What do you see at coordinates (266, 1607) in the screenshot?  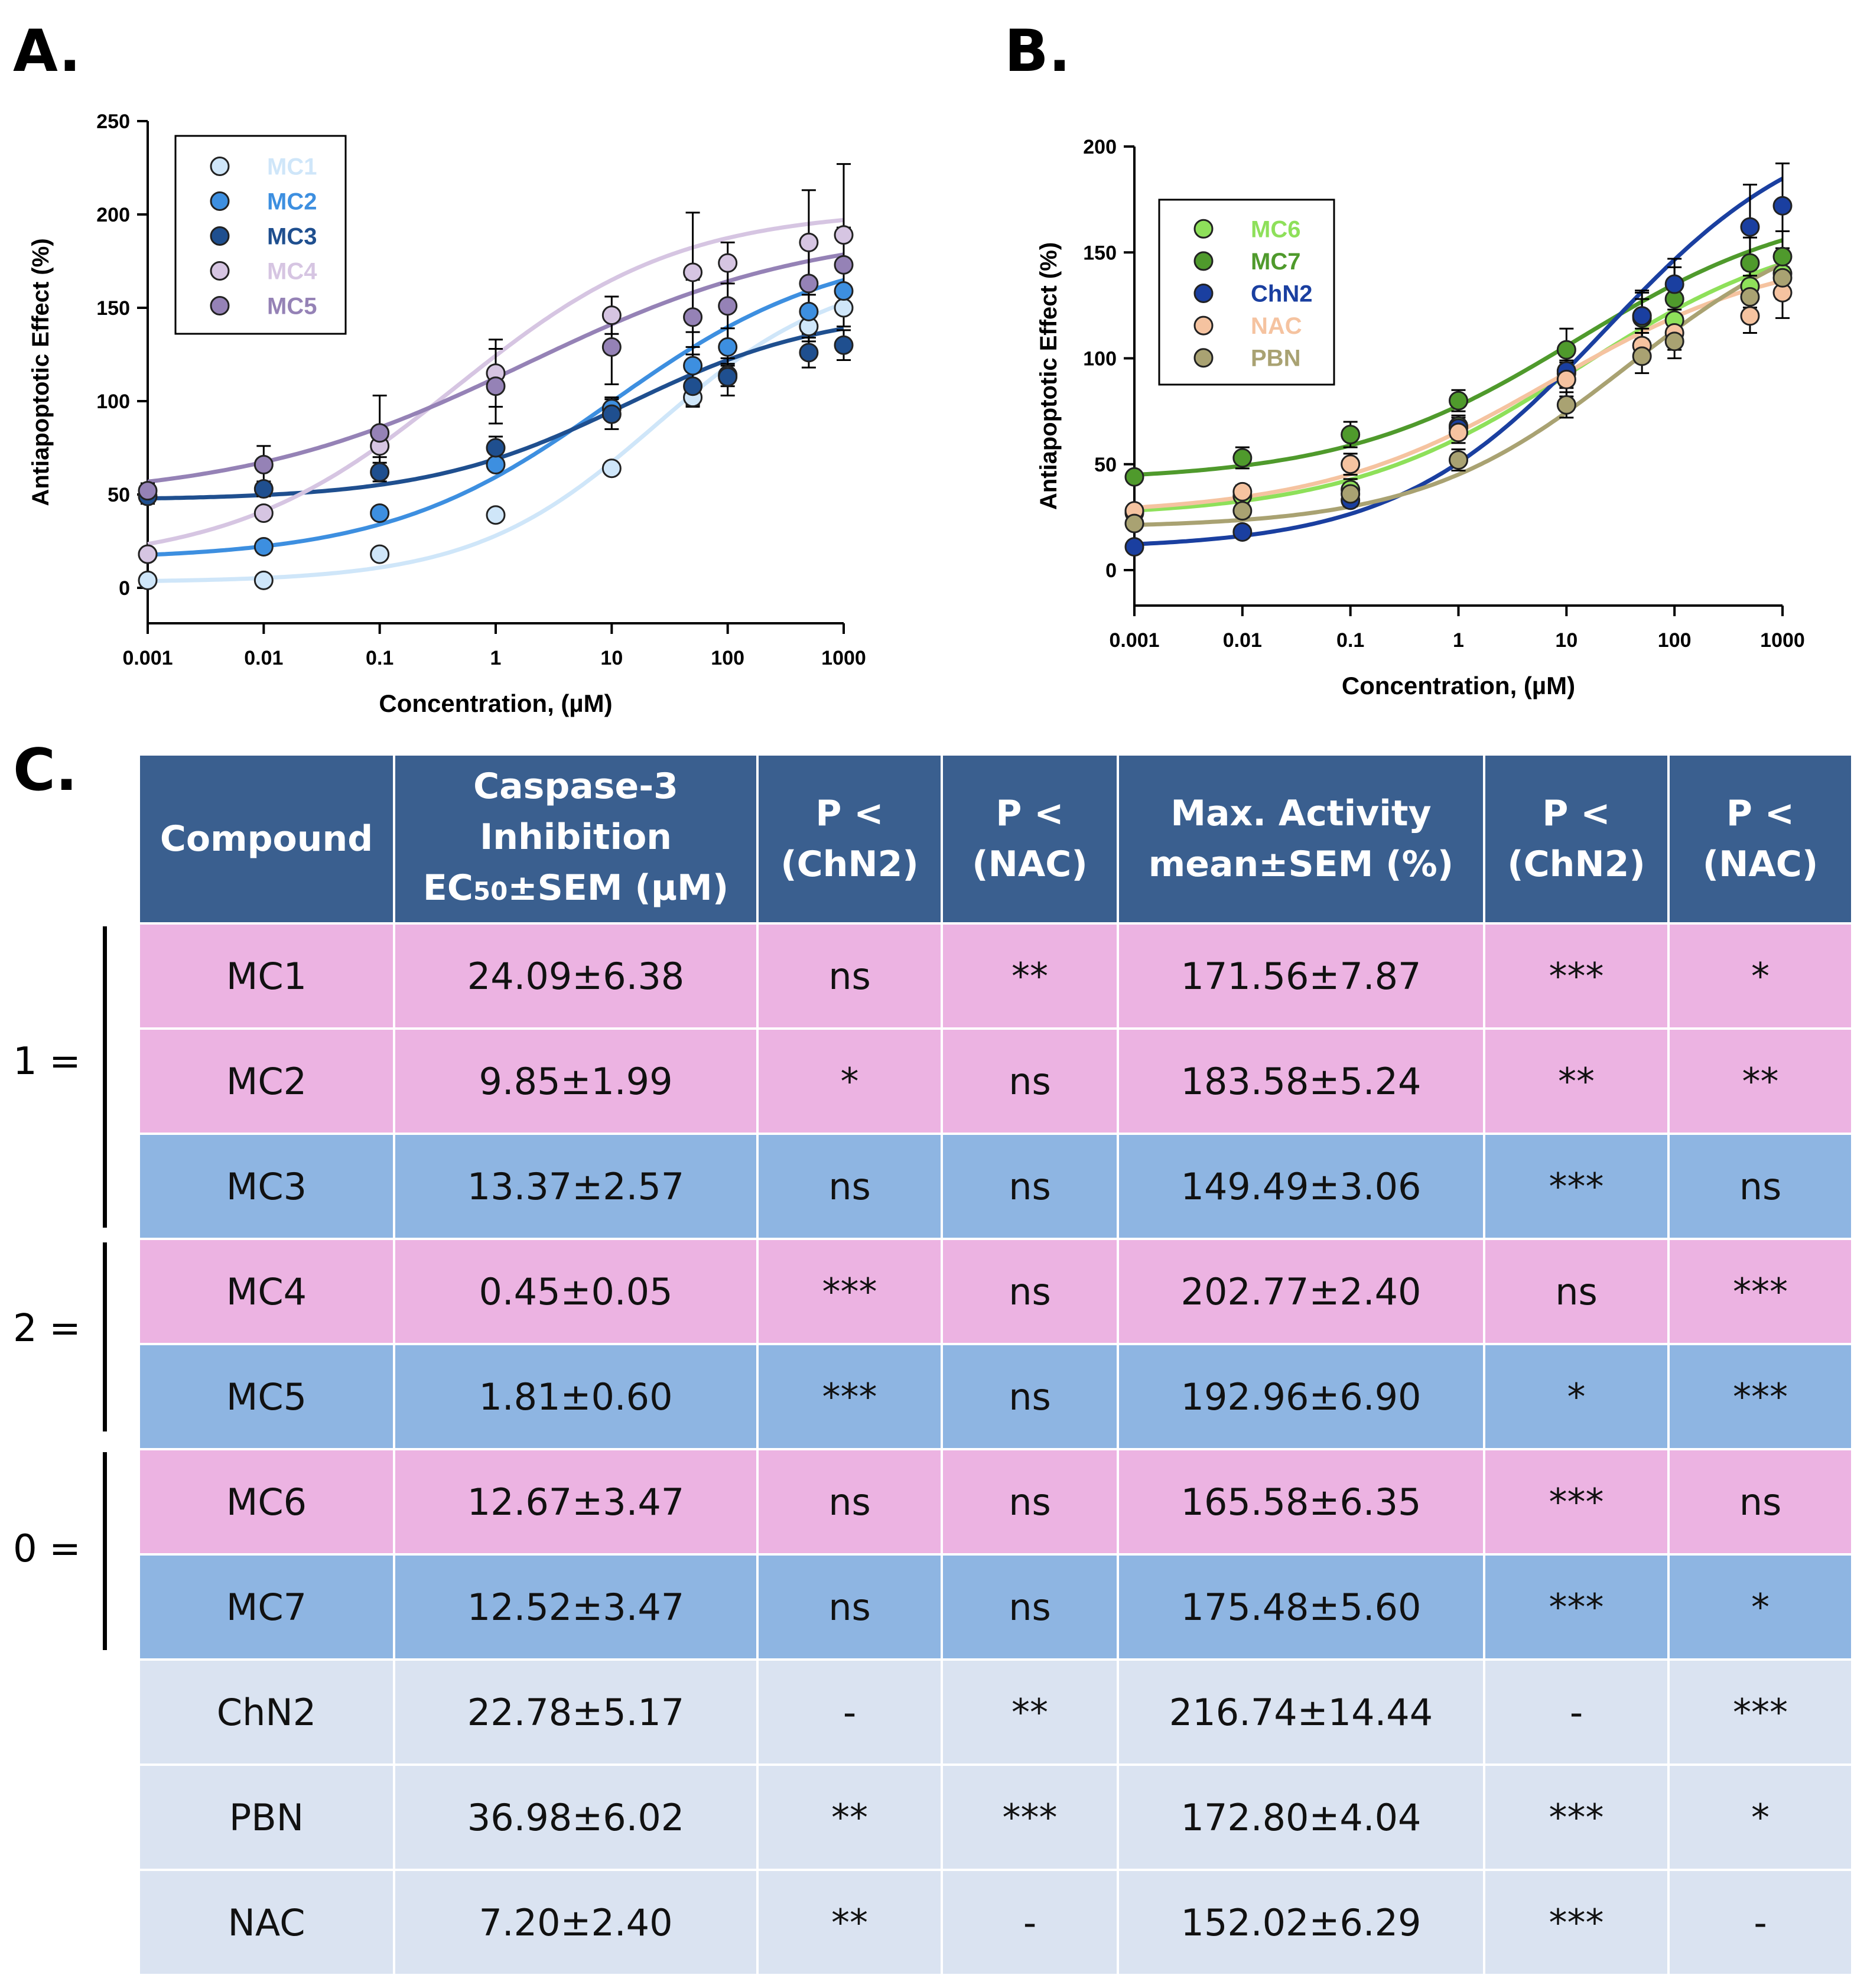 I see `table-cell: MC7` at bounding box center [266, 1607].